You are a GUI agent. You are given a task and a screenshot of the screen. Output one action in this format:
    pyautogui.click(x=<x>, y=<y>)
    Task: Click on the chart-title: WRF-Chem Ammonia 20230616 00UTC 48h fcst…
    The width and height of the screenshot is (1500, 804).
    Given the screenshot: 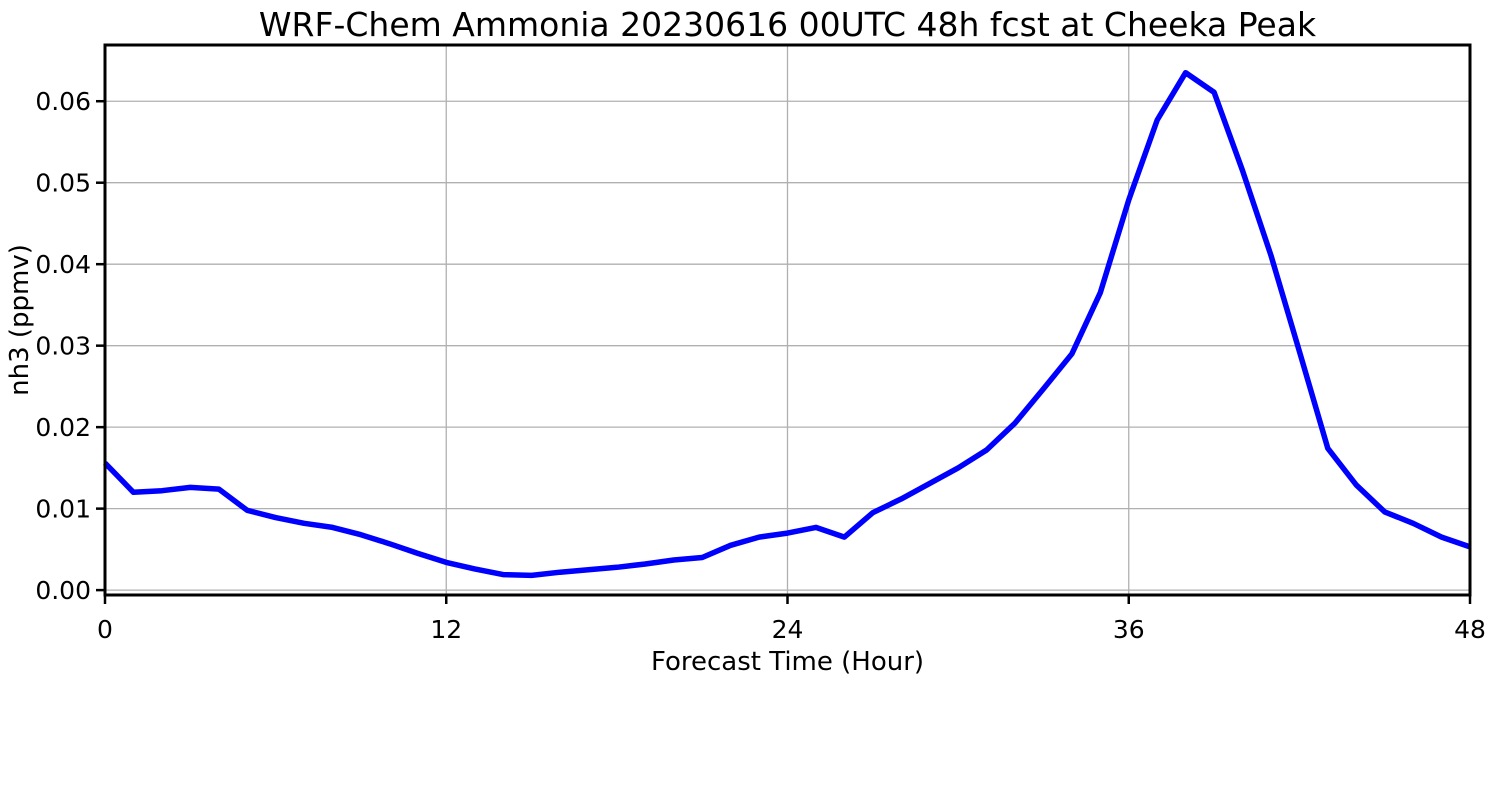 What is the action you would take?
    pyautogui.click(x=788, y=24)
    